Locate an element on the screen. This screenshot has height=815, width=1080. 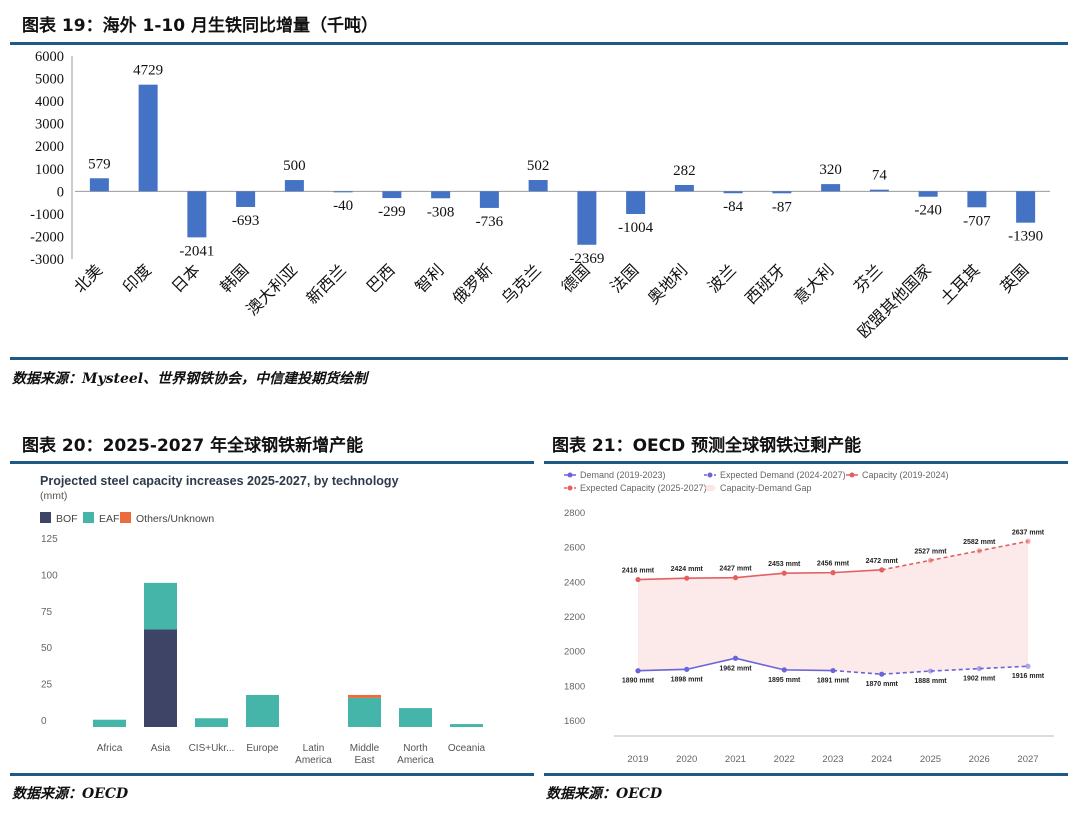
fig21-capacity-label: 2472 mmt is located at coordinates (882, 561).